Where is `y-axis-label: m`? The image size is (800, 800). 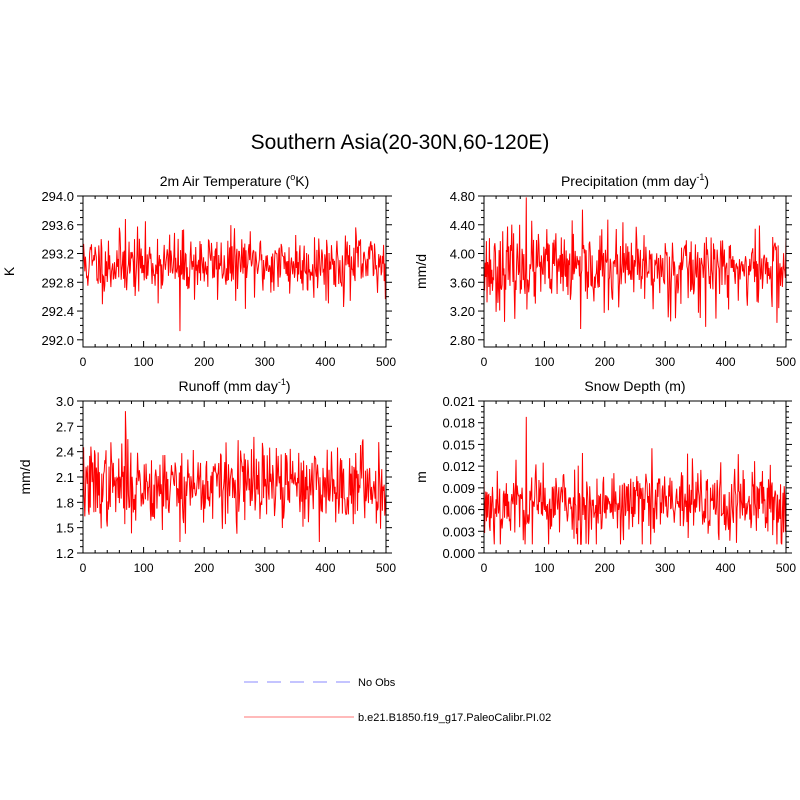 y-axis-label: m is located at coordinates (421, 477).